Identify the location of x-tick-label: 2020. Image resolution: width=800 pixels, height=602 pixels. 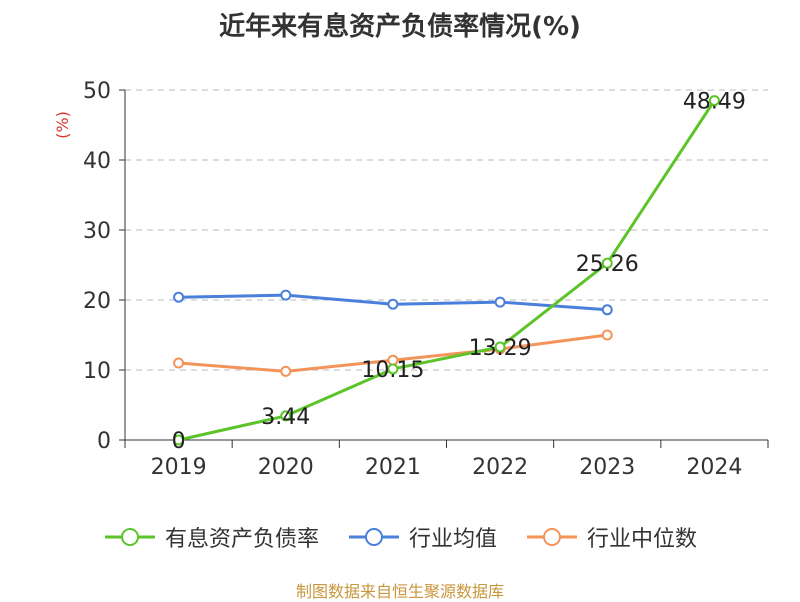
(286, 467).